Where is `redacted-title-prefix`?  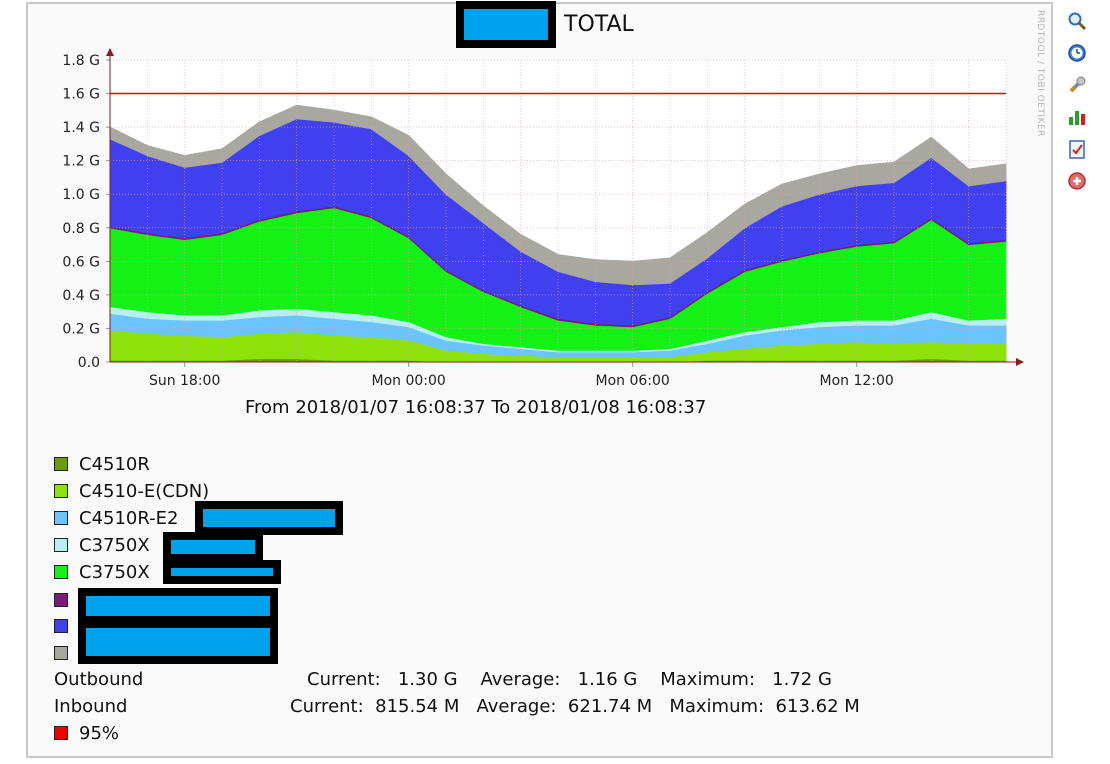 redacted-title-prefix is located at coordinates (506, 24).